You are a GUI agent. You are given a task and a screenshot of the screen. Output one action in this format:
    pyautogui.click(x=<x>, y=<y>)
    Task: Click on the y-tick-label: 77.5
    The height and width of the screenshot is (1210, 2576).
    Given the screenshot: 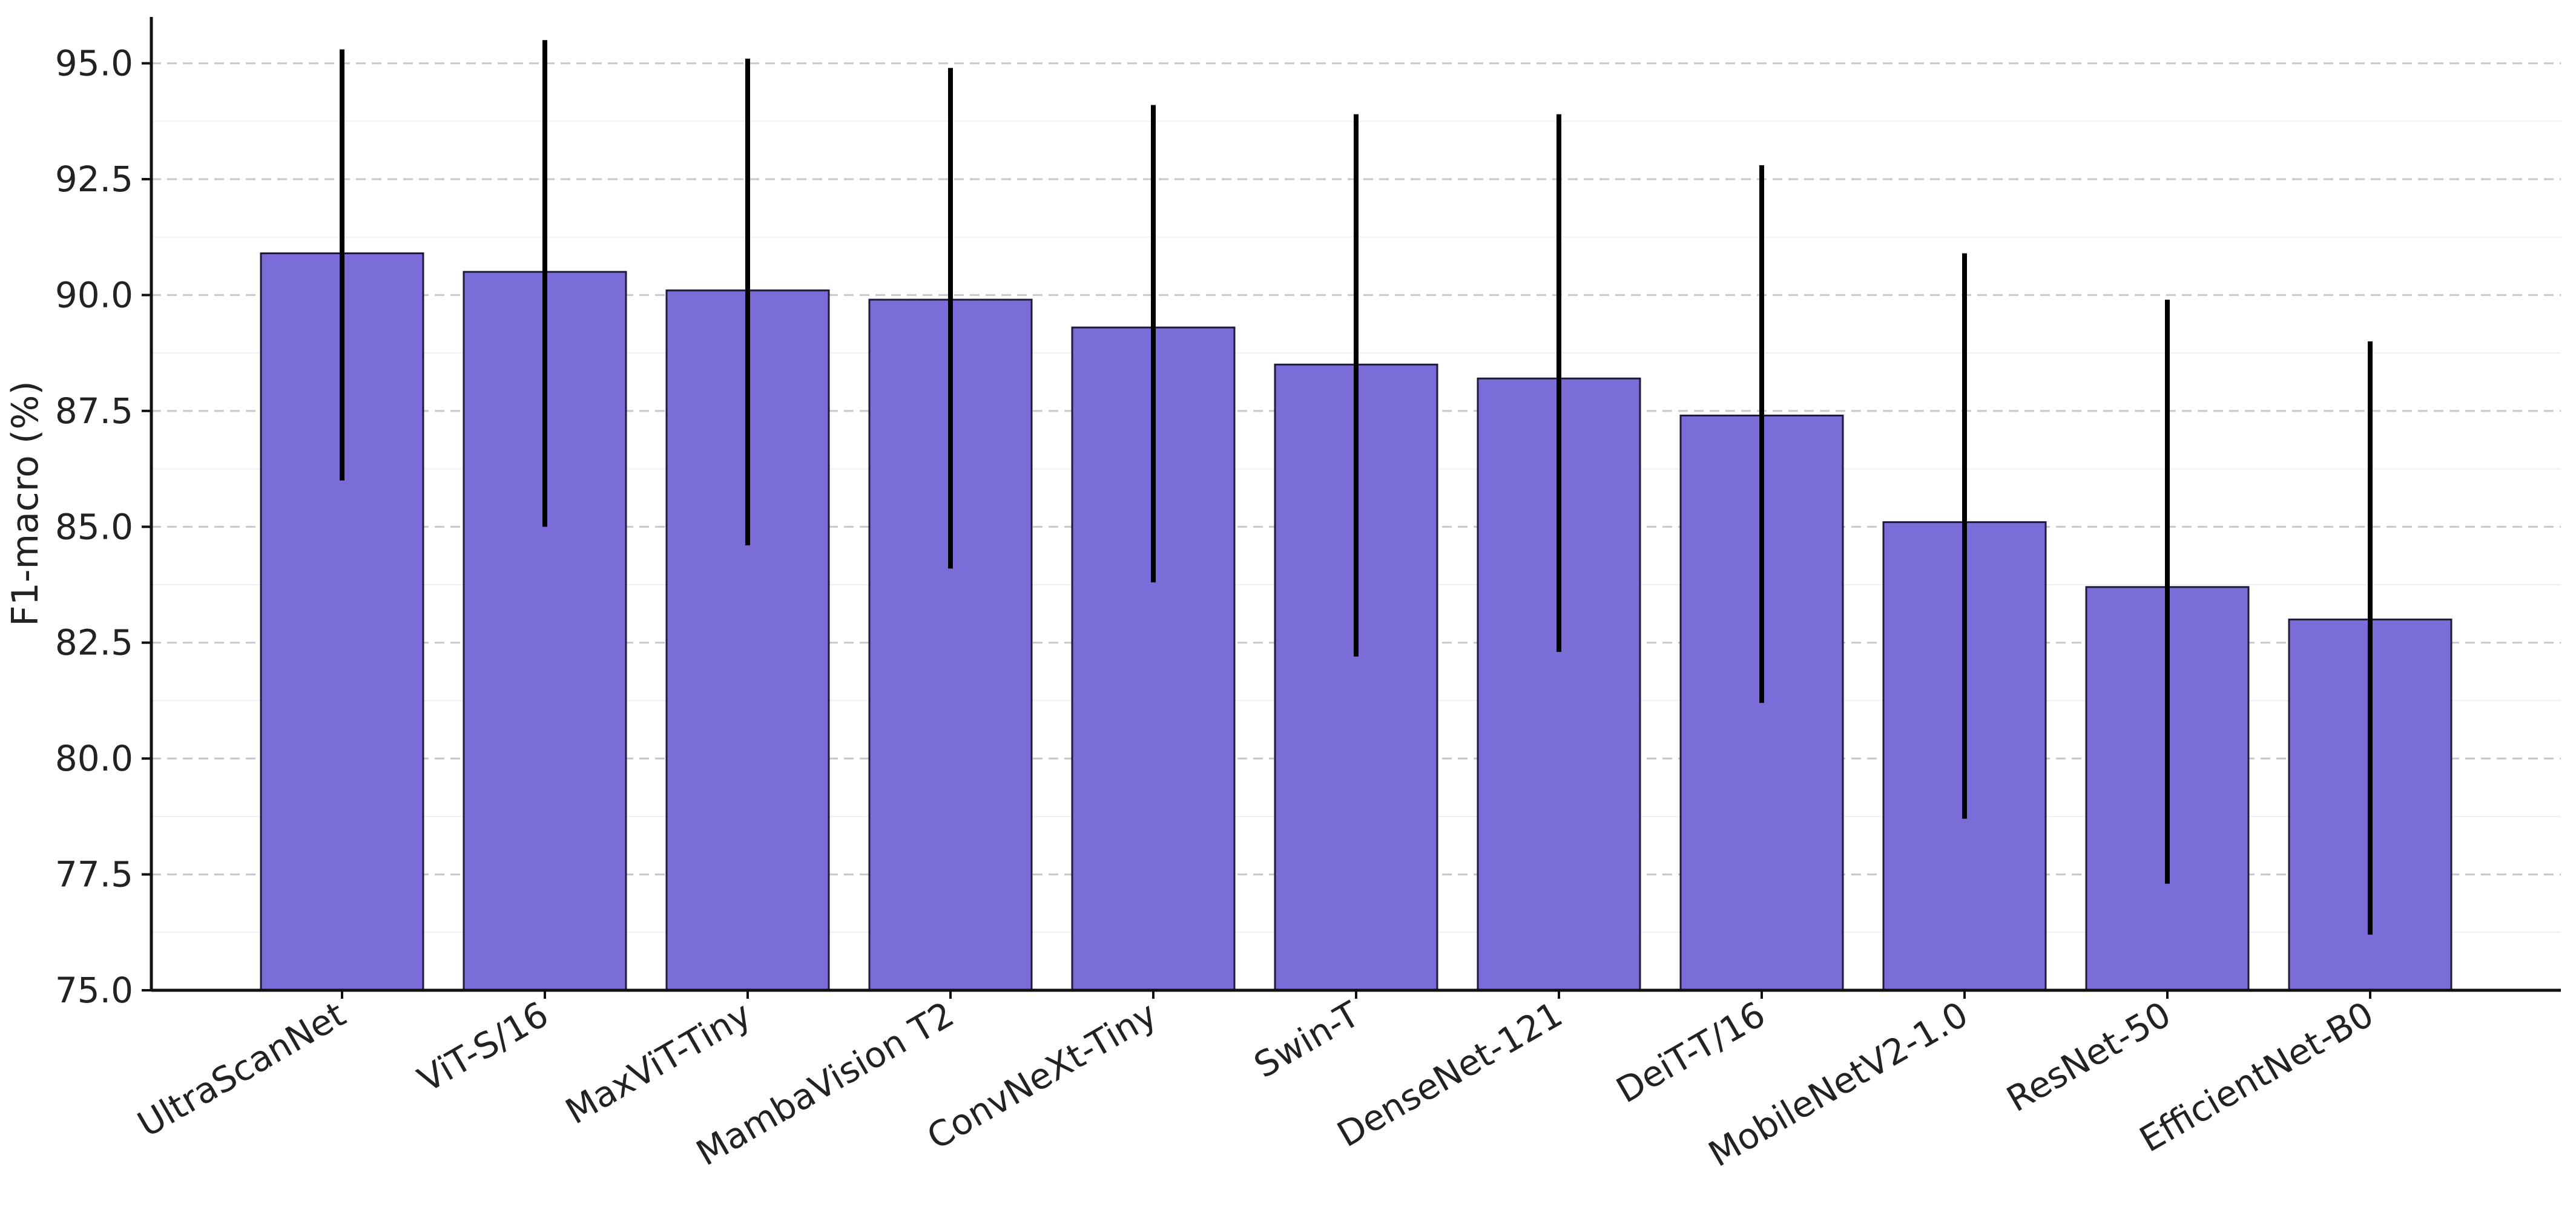 What is the action you would take?
    pyautogui.click(x=94, y=874)
    